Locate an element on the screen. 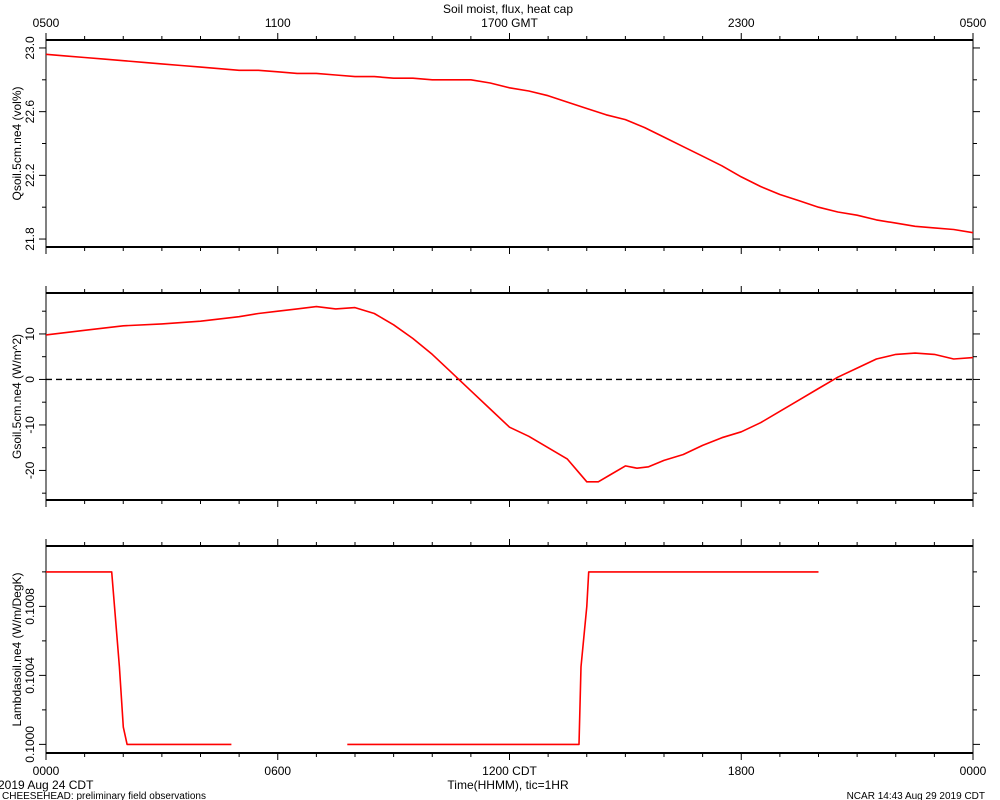 This screenshot has width=1000, height=800. y-tick-label: -10 is located at coordinates (30, 425).